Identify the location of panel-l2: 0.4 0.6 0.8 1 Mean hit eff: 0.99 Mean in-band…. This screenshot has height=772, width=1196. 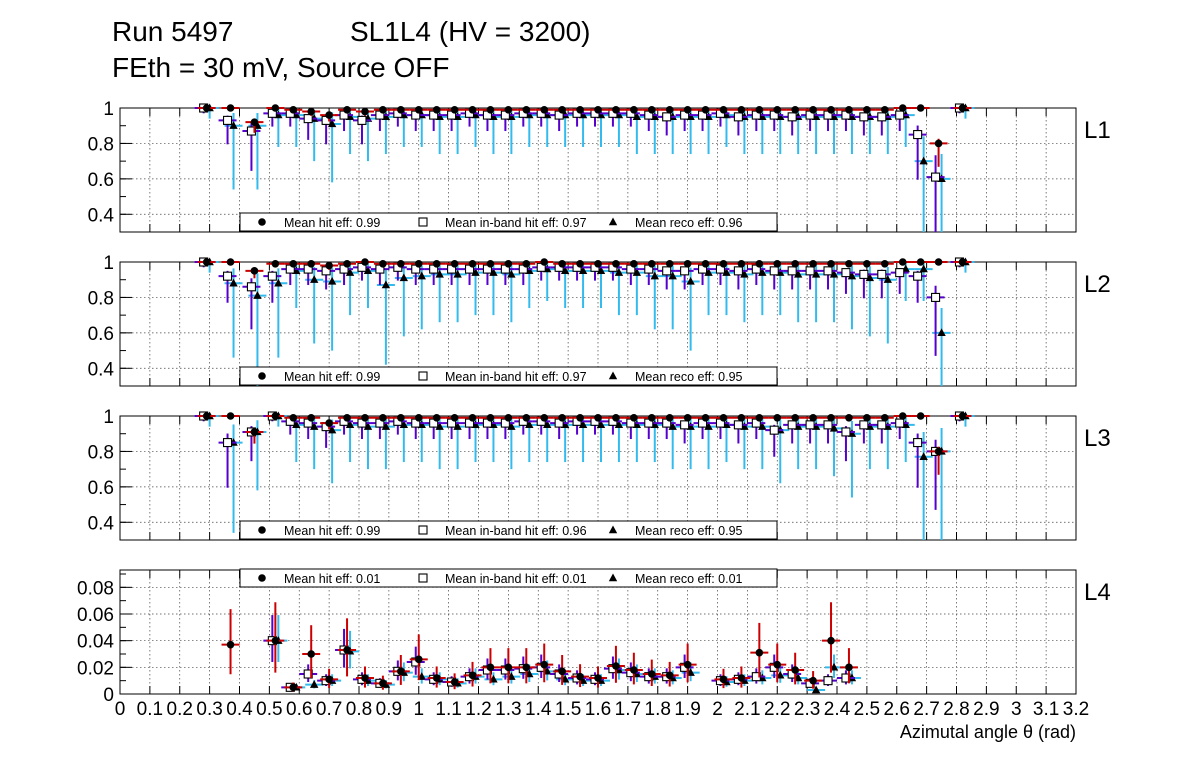
(599, 320).